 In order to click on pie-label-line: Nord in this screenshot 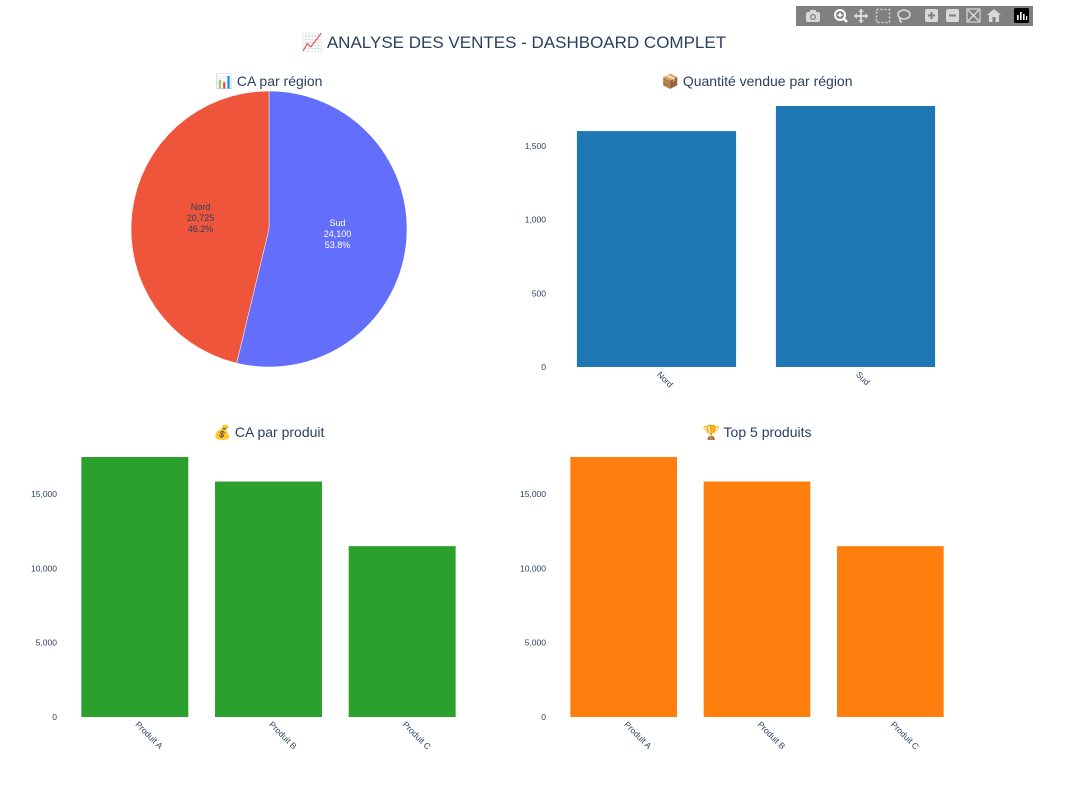, I will do `click(201, 207)`.